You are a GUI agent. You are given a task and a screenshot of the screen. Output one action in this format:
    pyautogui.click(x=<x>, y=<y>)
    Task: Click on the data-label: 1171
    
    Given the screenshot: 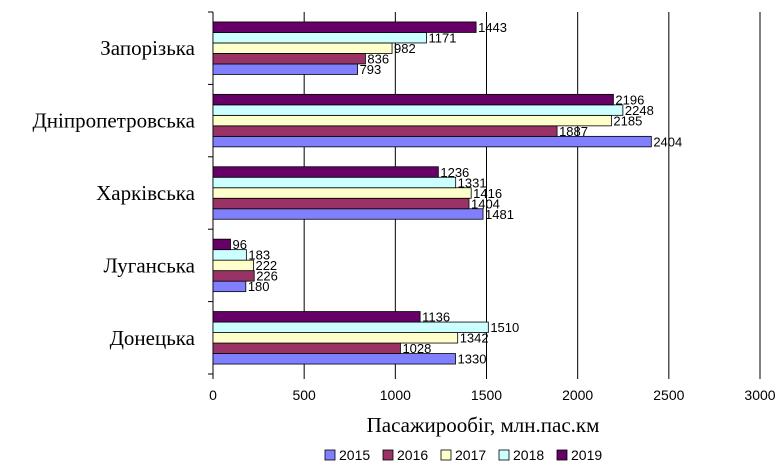 What is the action you would take?
    pyautogui.click(x=443, y=37)
    